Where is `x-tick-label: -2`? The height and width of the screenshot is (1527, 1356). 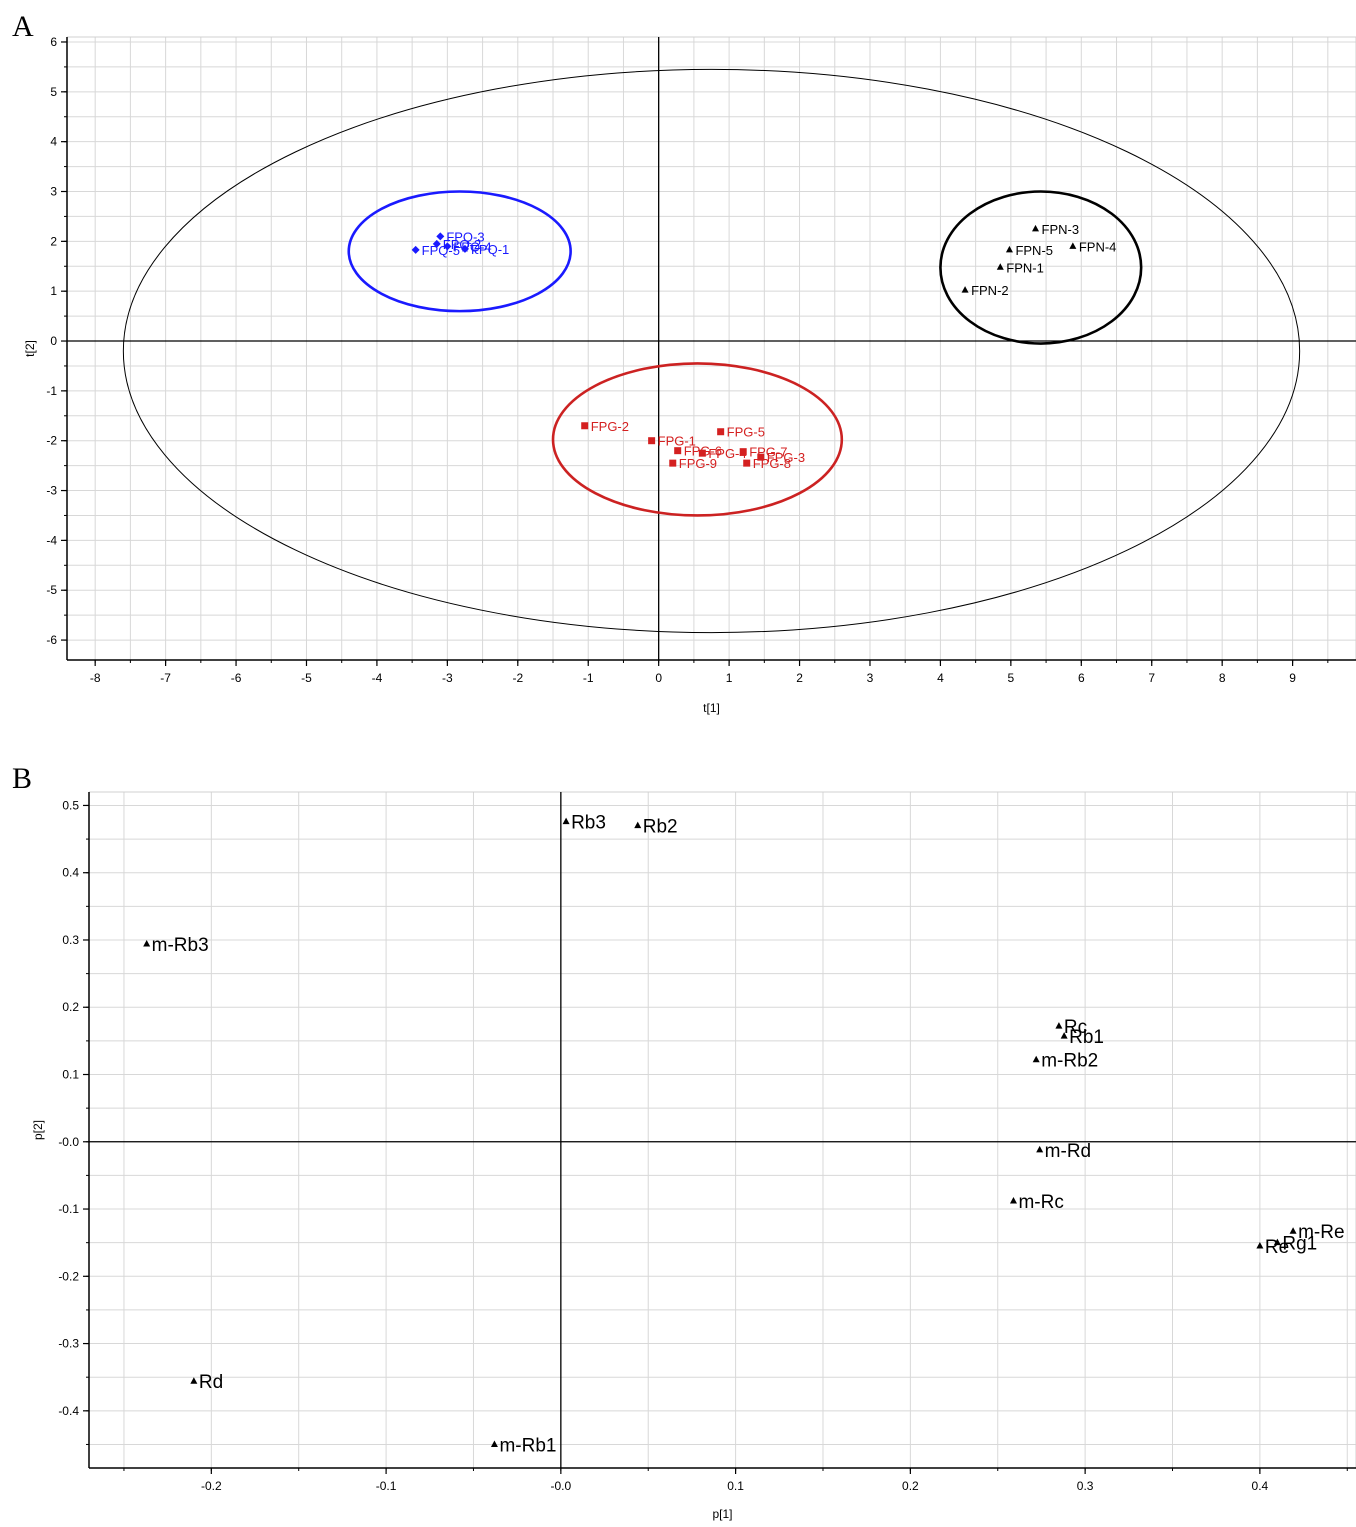 x-tick-label: -2 is located at coordinates (517, 678).